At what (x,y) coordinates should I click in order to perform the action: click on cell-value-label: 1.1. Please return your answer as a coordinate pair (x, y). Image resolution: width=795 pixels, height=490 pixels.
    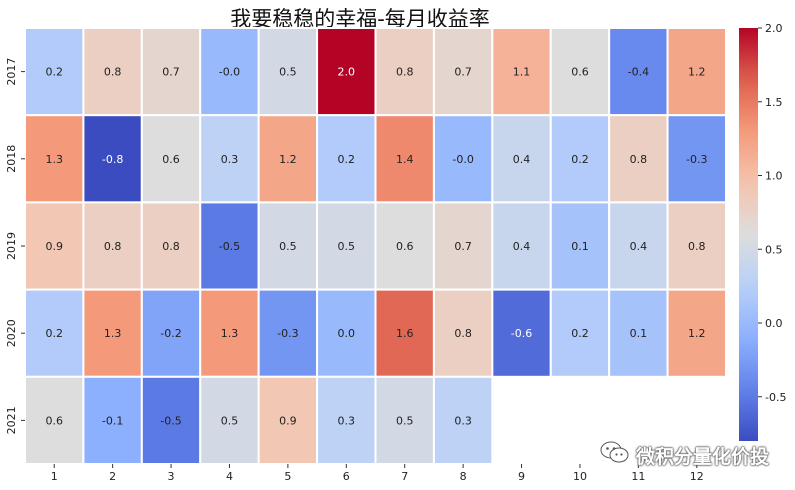
    Looking at the image, I should click on (522, 72).